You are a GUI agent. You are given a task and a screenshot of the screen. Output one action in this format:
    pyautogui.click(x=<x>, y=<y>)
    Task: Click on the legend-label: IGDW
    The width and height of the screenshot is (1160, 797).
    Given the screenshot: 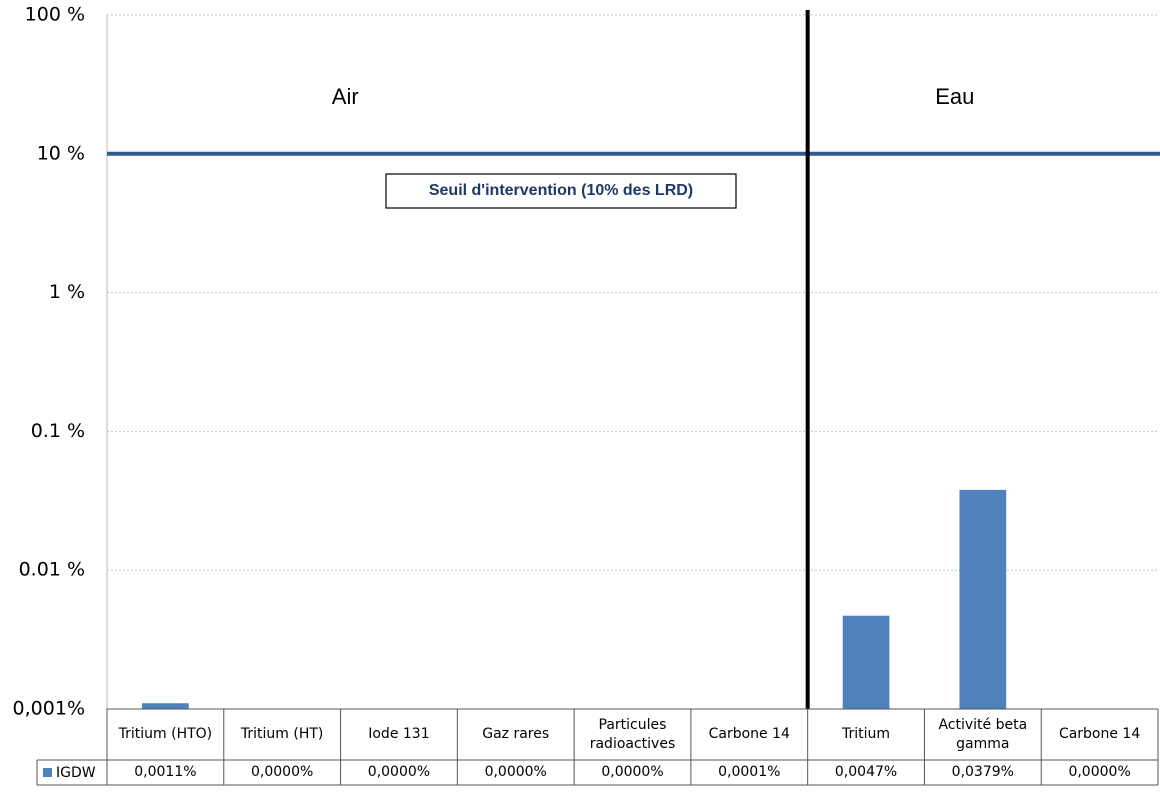 What is the action you would take?
    pyautogui.click(x=76, y=773)
    